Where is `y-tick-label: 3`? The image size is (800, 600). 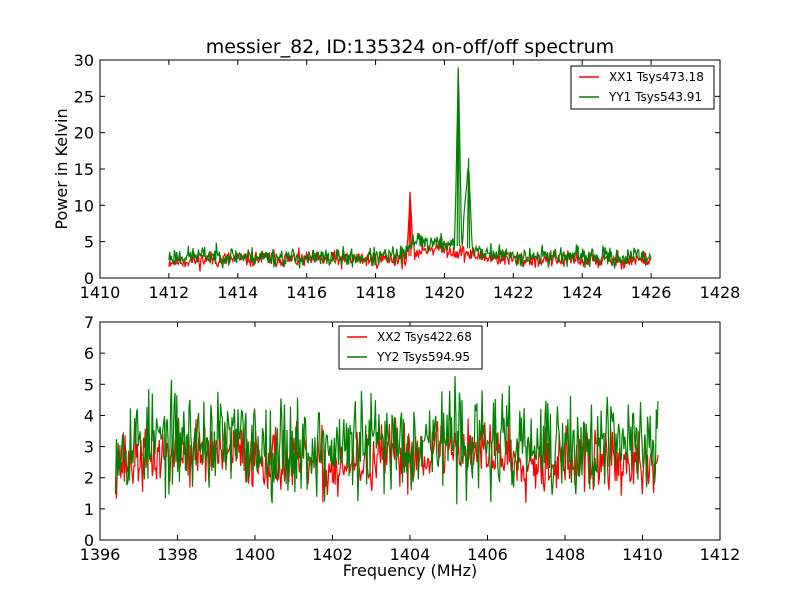
y-tick-label: 3 is located at coordinates (89, 447).